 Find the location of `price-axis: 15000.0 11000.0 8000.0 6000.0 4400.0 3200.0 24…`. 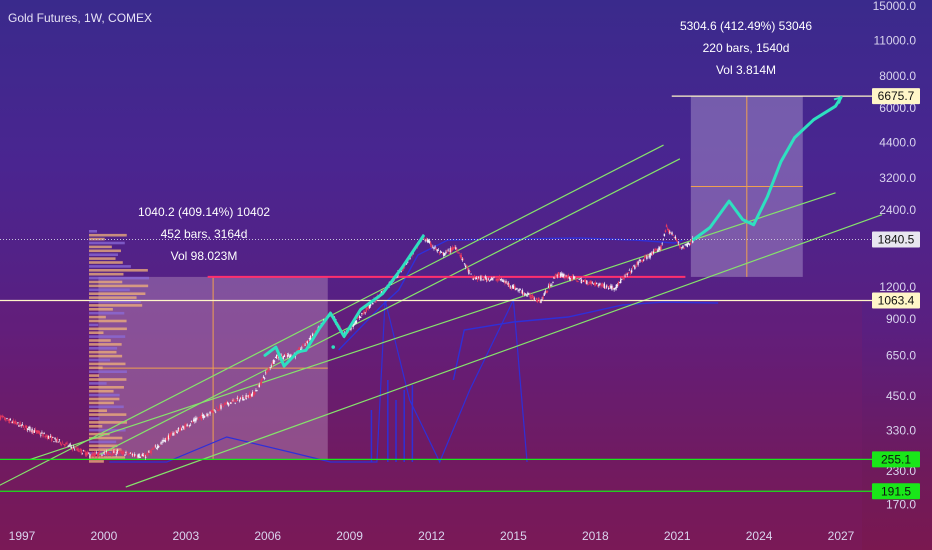

price-axis: 15000.0 11000.0 8000.0 6000.0 4400.0 3200.0 24… is located at coordinates (895, 256).